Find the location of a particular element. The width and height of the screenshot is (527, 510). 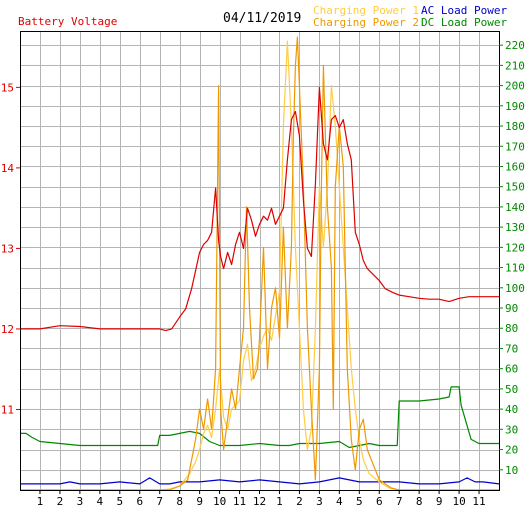

right-tick-label: 170 is located at coordinates (515, 146).